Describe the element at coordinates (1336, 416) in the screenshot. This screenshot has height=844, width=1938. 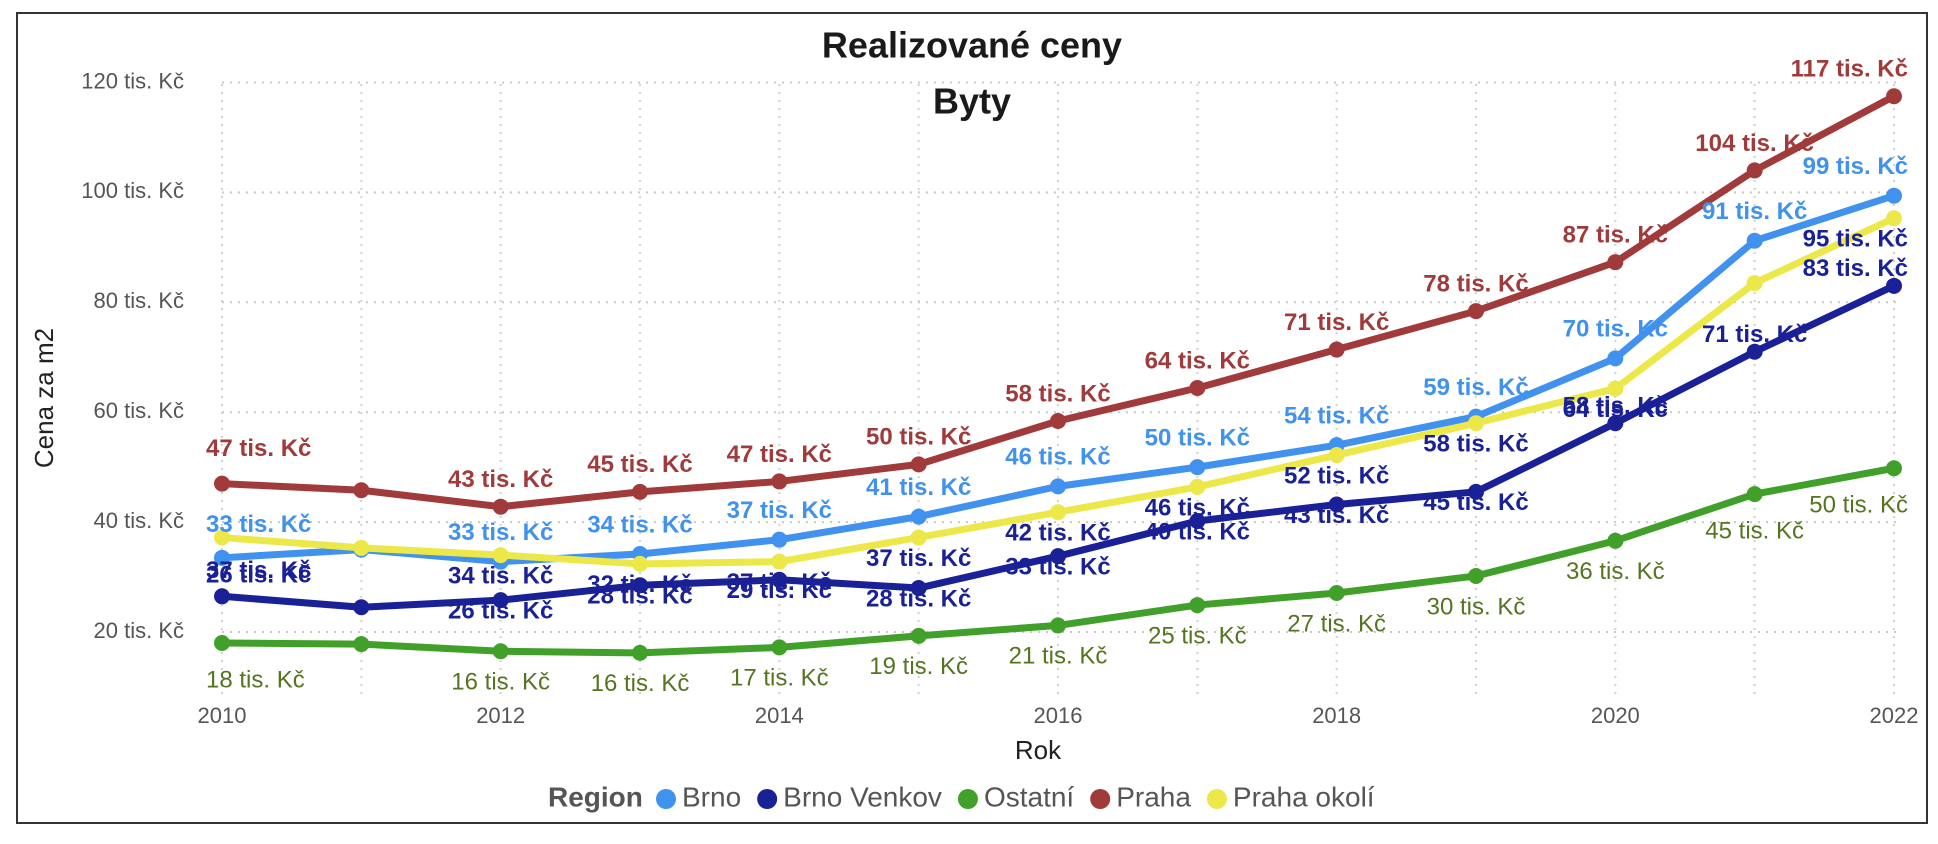
I see `data-label-brno: 54 tis. Kč` at that location.